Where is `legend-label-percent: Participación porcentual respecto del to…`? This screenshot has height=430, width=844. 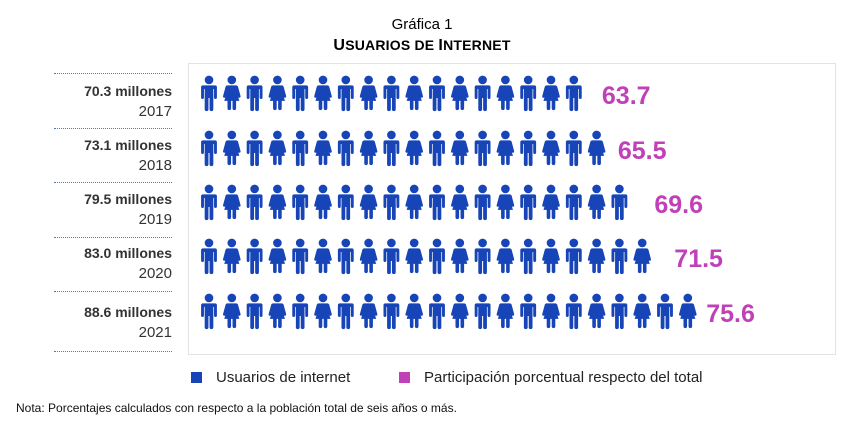 legend-label-percent: Participación porcentual respecto del to… is located at coordinates (563, 377).